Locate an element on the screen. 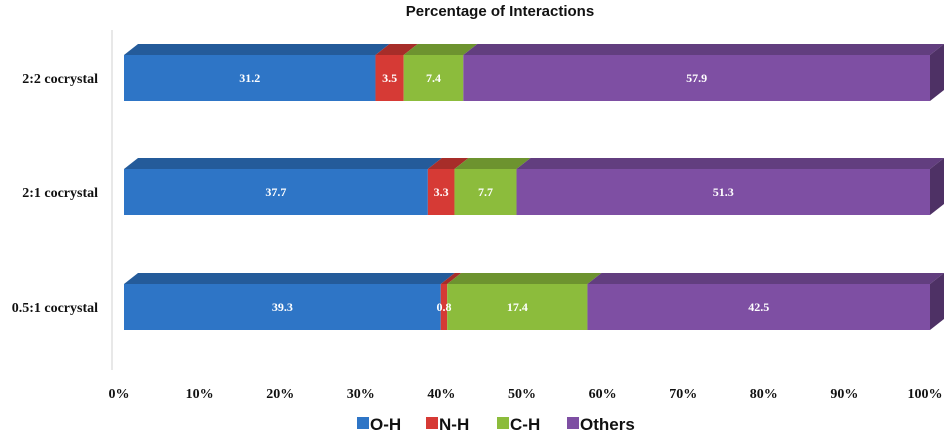  legend: O-H N-H C-H Others is located at coordinates (496, 423).